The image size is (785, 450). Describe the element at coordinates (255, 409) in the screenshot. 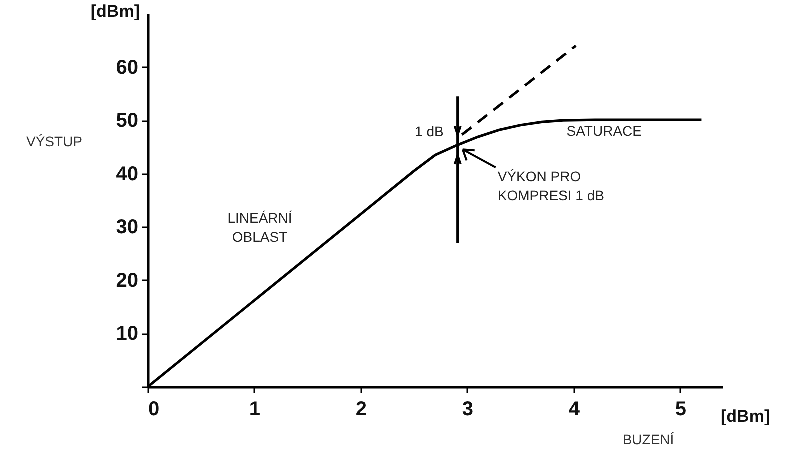

I see `x-tick-label: 1` at that location.